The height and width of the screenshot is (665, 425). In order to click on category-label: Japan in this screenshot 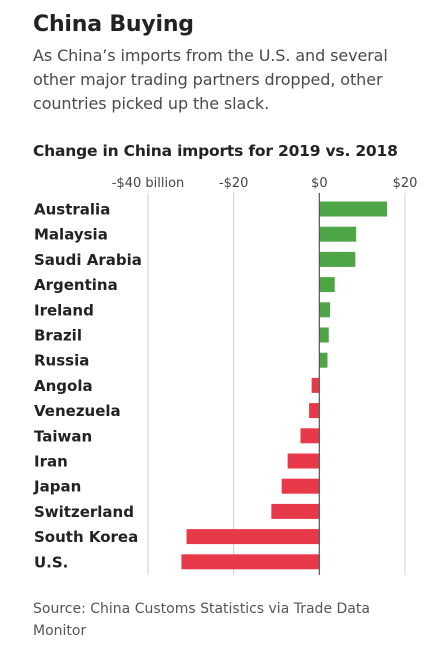, I will do `click(57, 487)`.